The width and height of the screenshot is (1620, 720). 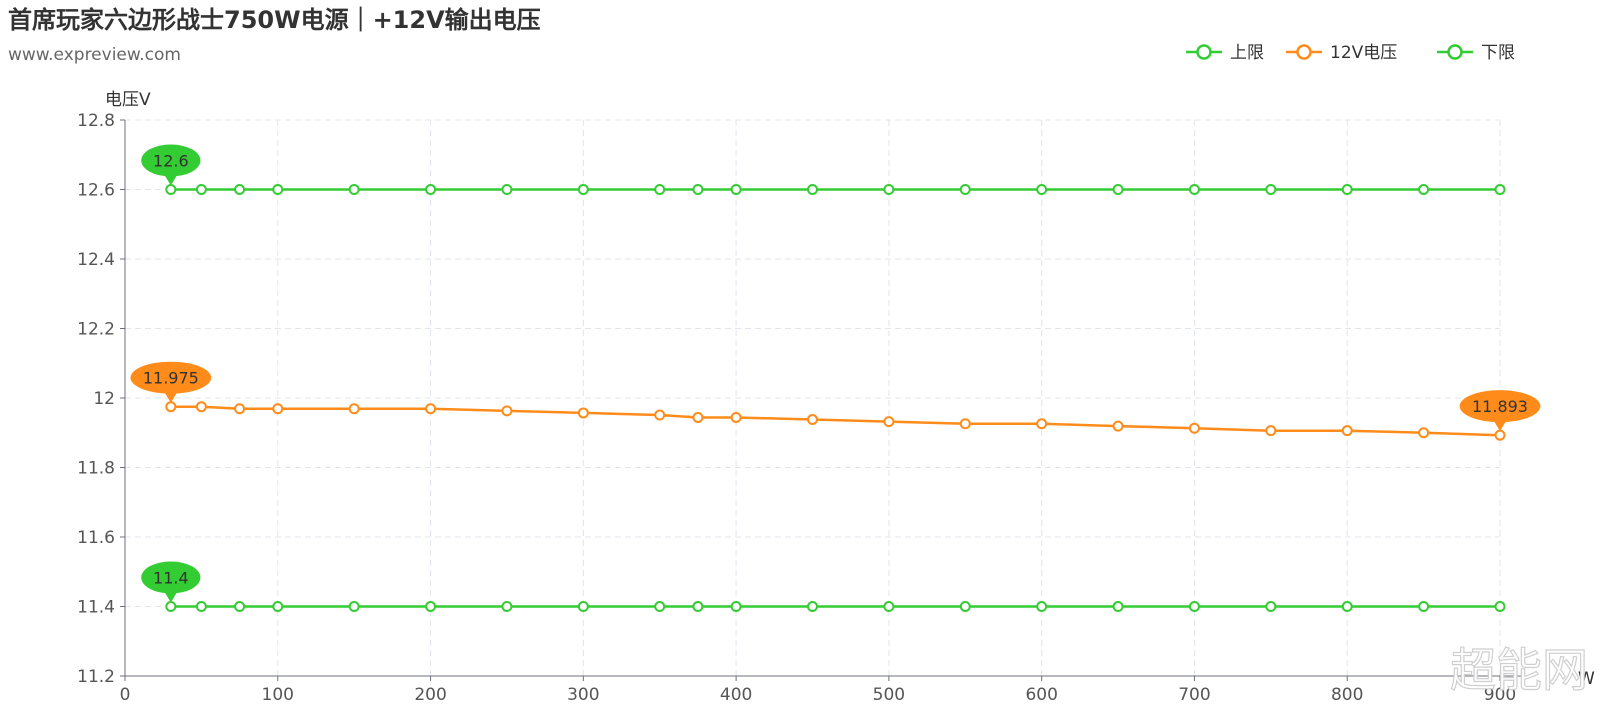 I want to click on legend-item: 12V电压, so click(x=1341, y=53).